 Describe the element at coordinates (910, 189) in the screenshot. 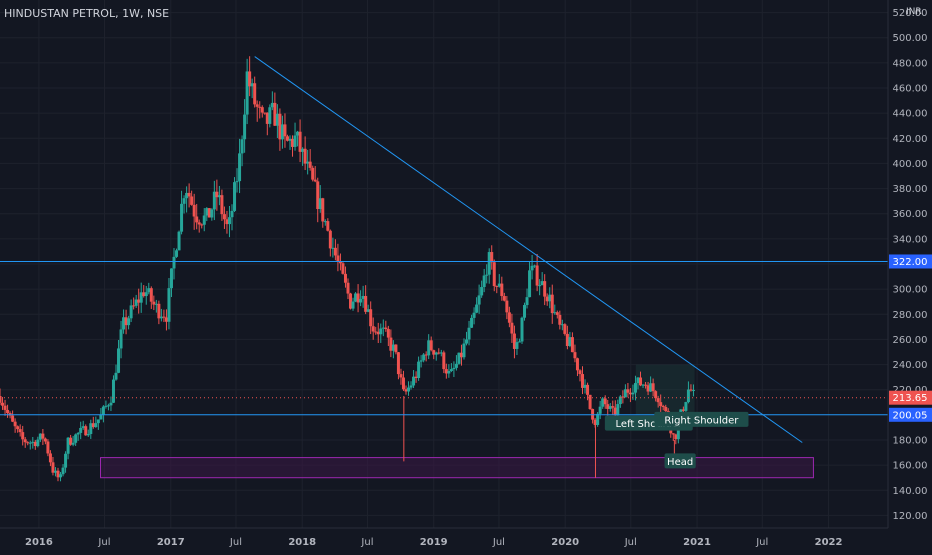

I see `y-tick-label: 380.00` at that location.